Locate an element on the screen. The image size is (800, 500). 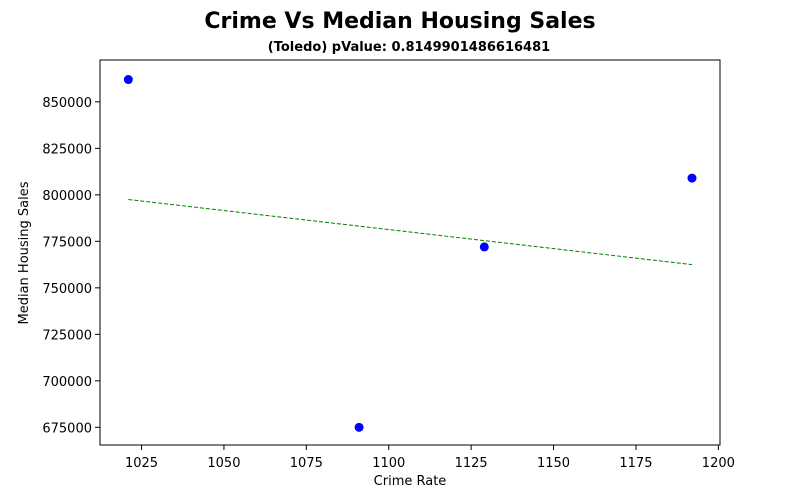
x-axis-label: Crime Rate is located at coordinates (410, 481).